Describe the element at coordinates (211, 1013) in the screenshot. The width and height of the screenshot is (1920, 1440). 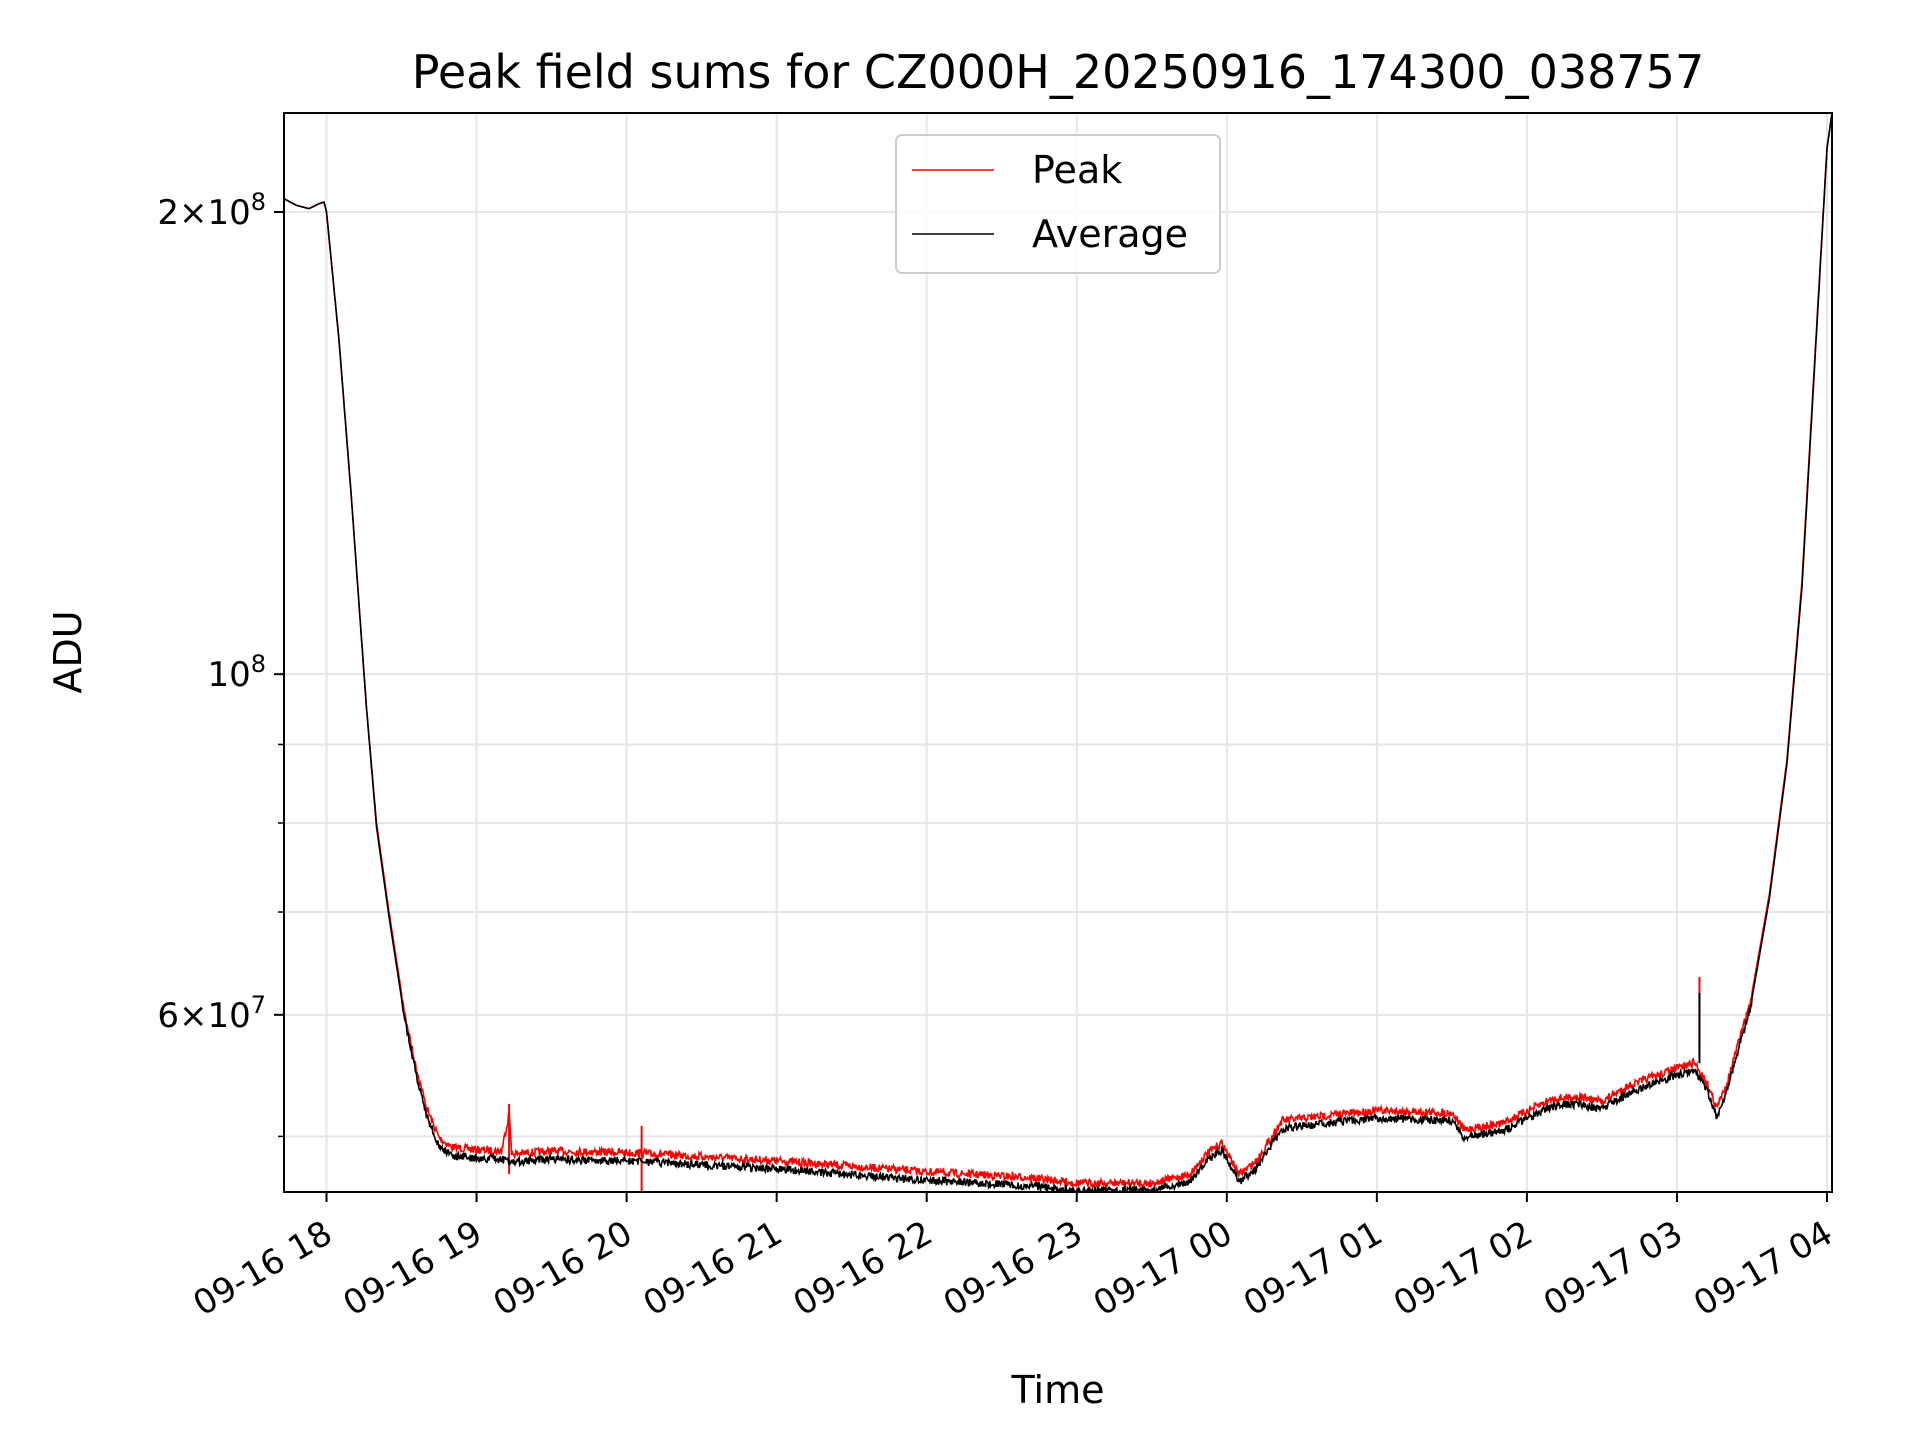
I see `y-tick-label: 6×107` at that location.